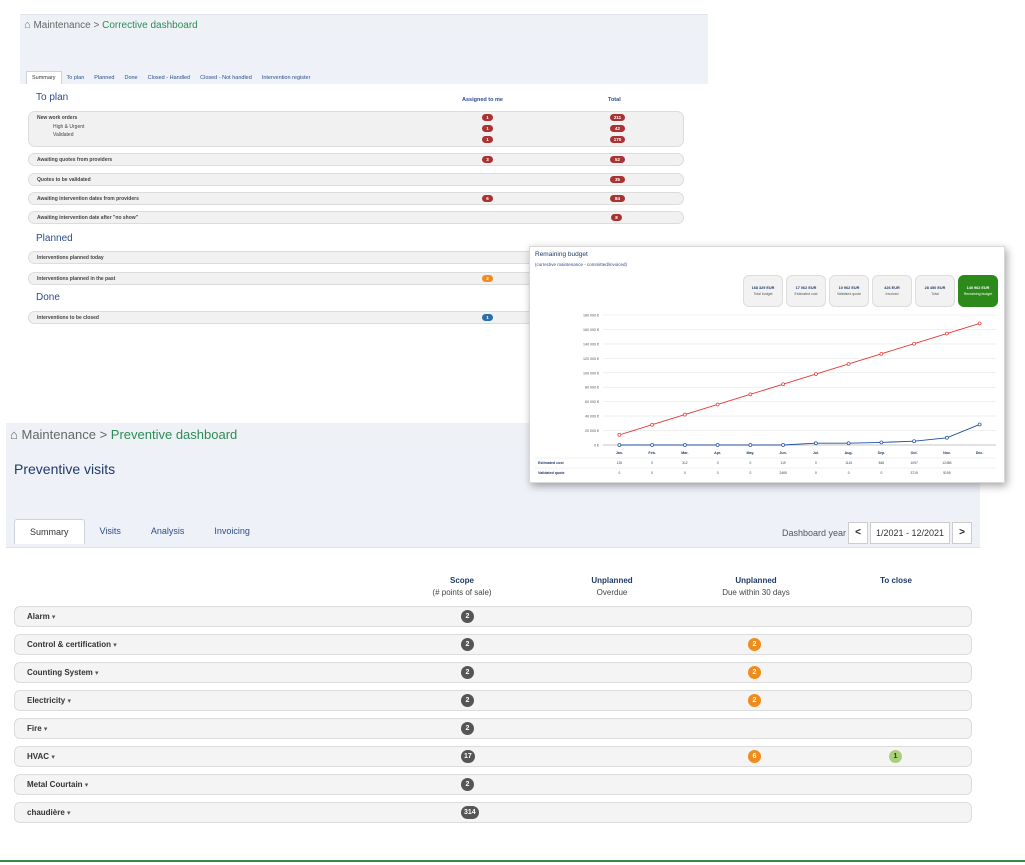  What do you see at coordinates (612, 580) in the screenshot?
I see `column-title: Unplanned` at bounding box center [612, 580].